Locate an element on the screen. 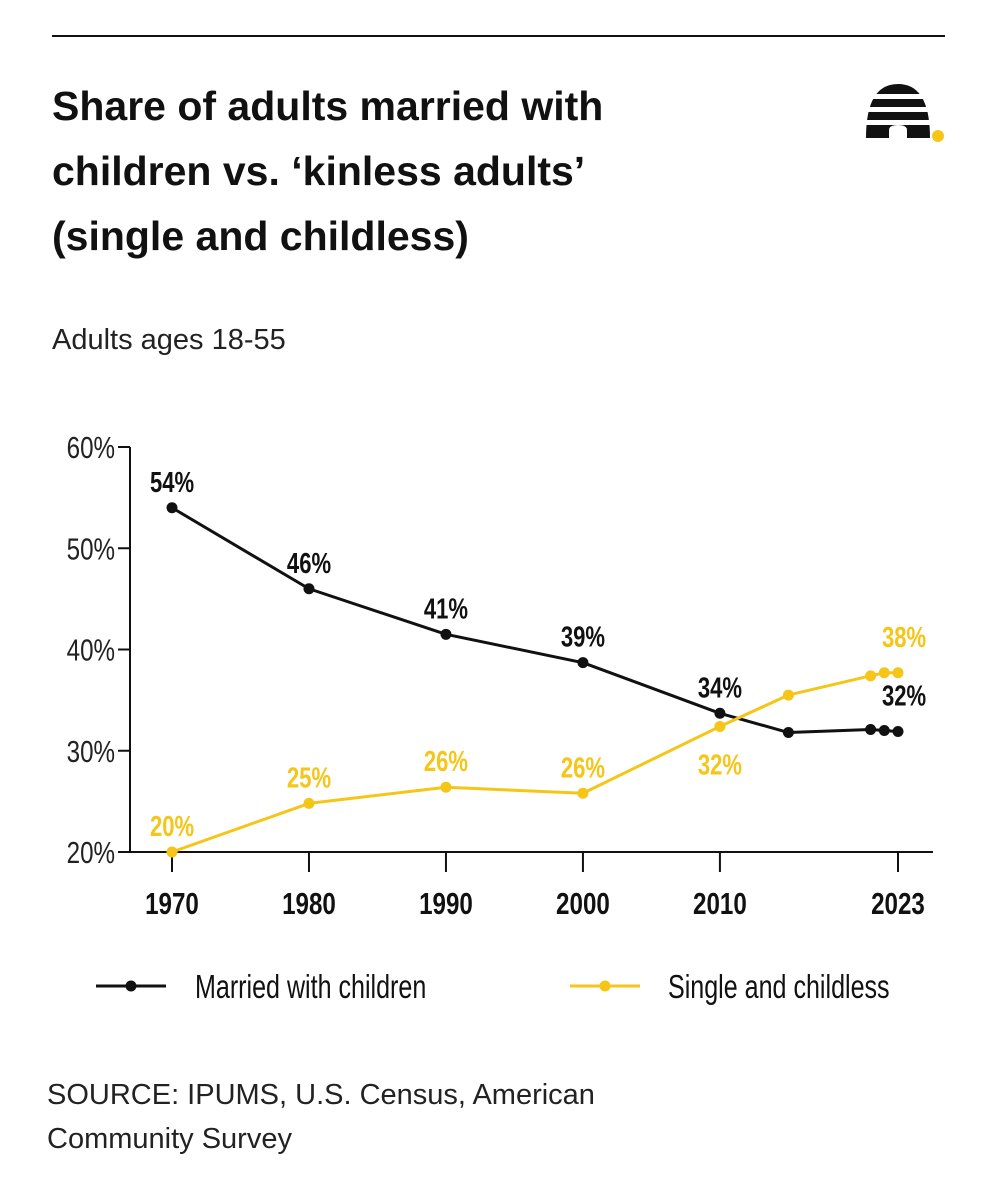 This screenshot has height=1200, width=995. title-line-2: children vs. ‘kinless adults’ is located at coordinates (319, 171).